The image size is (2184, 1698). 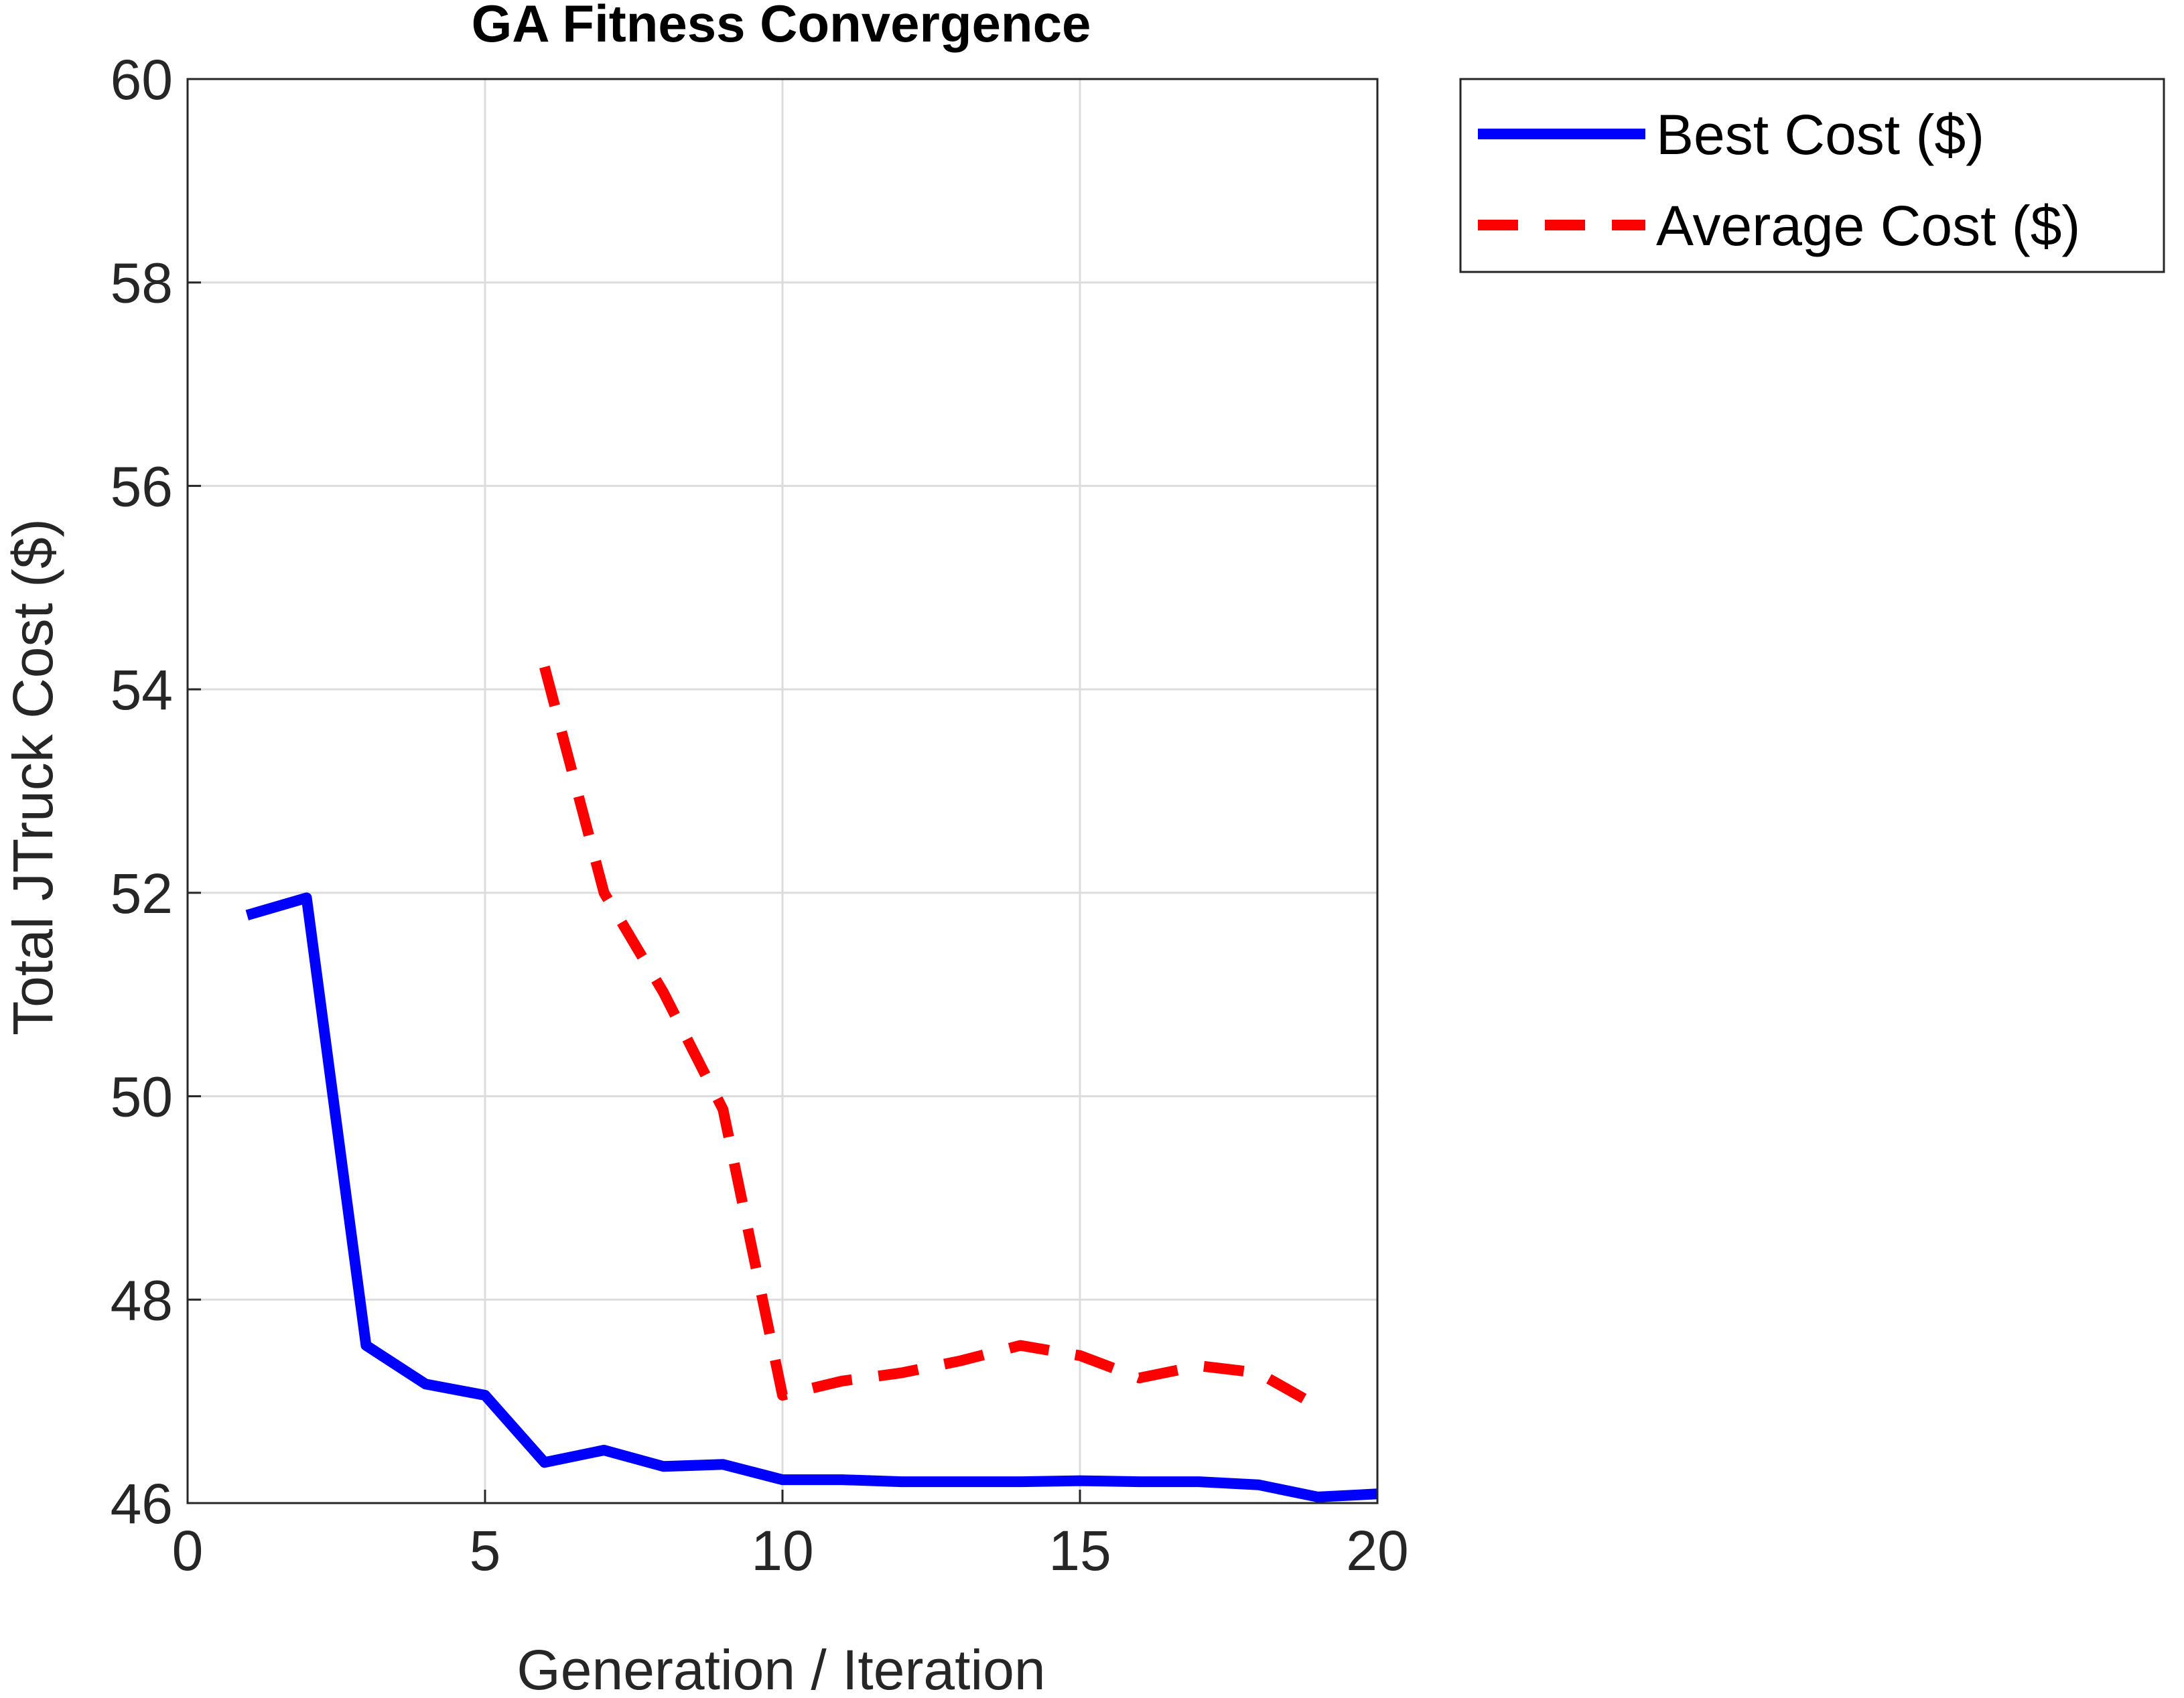 I want to click on y-tick-label: 48, so click(x=142, y=1300).